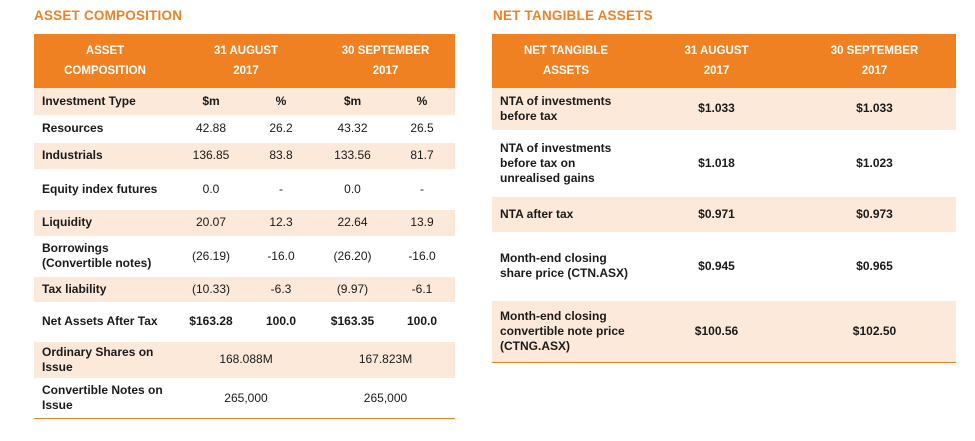 The width and height of the screenshot is (975, 441). What do you see at coordinates (422, 256) in the screenshot?
I see `cell-sep-pct: -16.0` at bounding box center [422, 256].